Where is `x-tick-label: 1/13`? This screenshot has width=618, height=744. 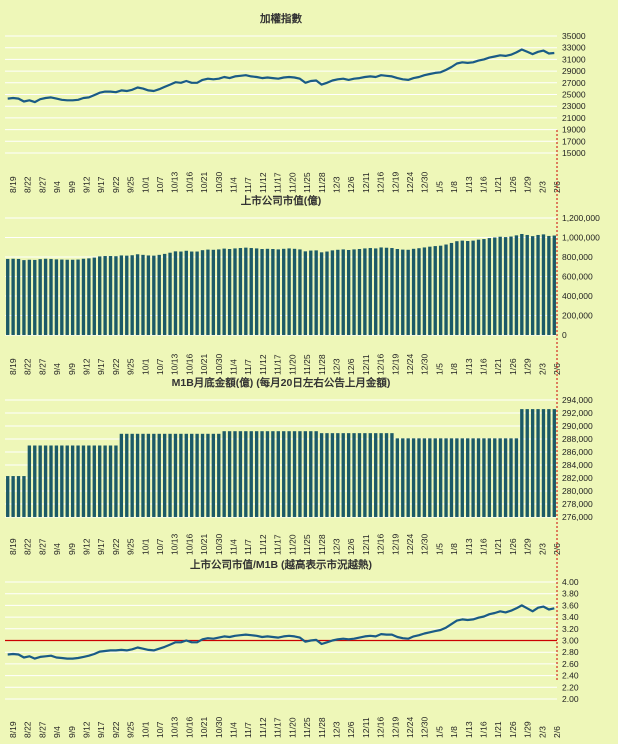
x-tick-label: 1/13 is located at coordinates (469, 184).